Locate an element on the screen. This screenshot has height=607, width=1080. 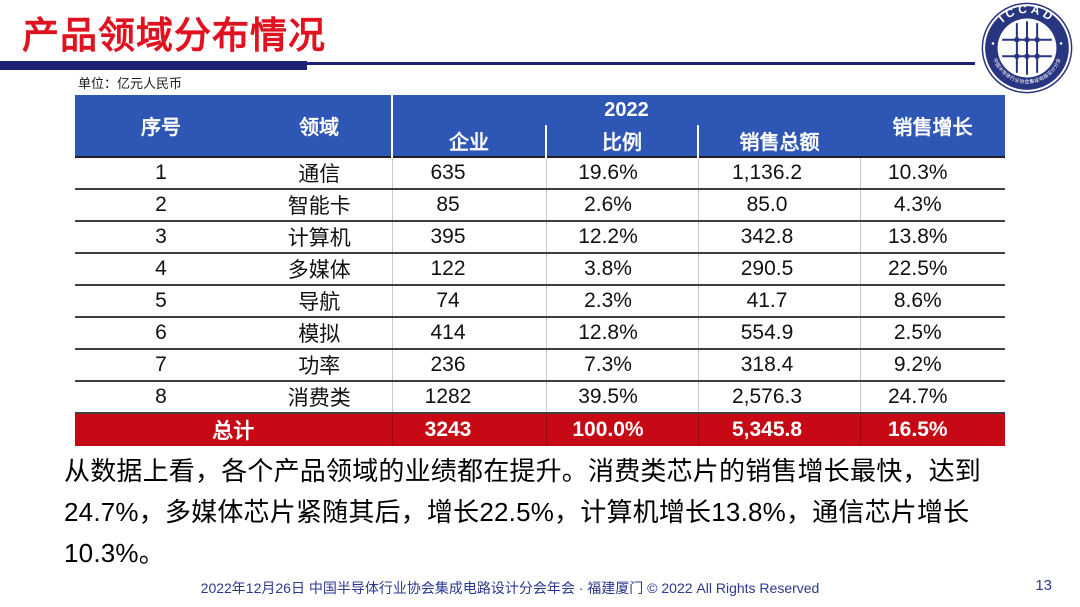
cell-sales: 2,576.3 is located at coordinates (779, 397).